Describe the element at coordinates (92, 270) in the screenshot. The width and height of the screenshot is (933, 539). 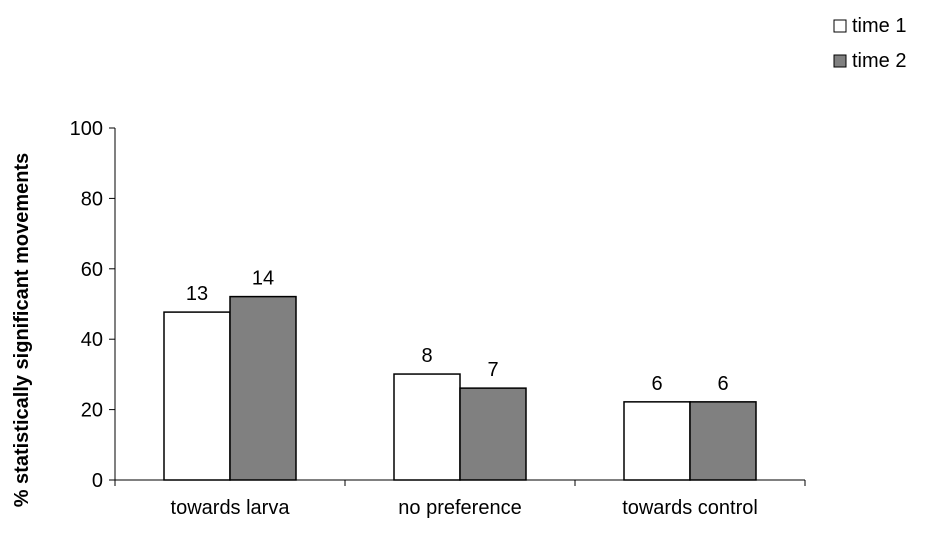
I see `y-tick-label: 60` at that location.